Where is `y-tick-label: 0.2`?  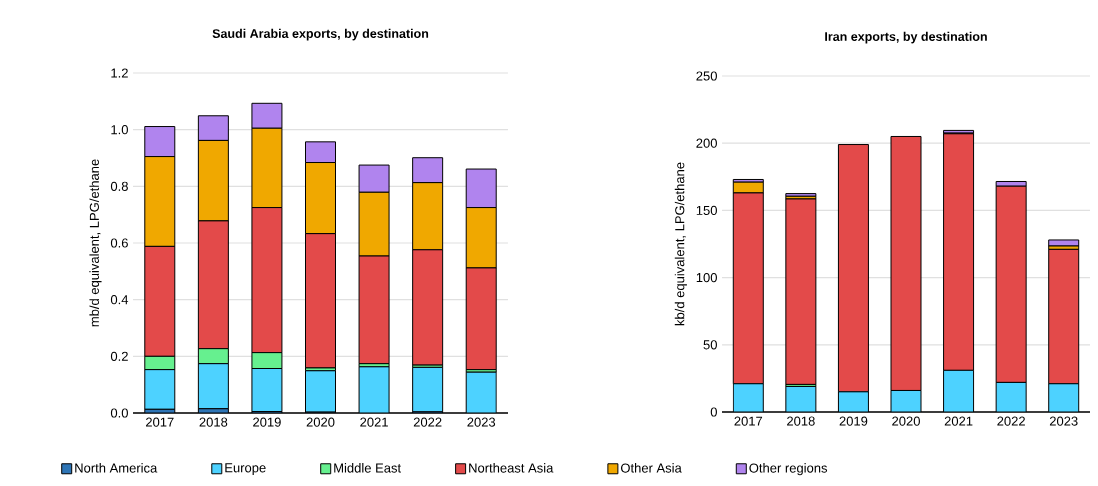 y-tick-label: 0.2 is located at coordinates (119, 356).